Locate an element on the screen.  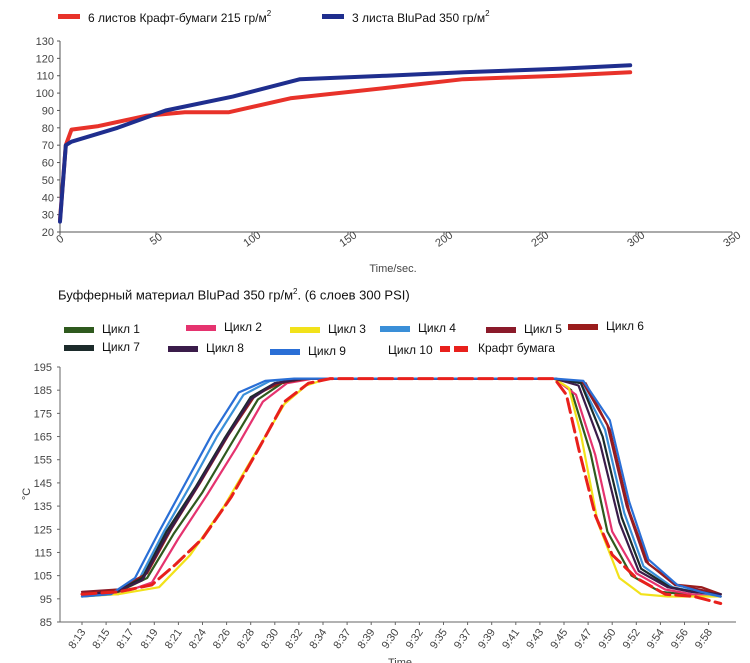
legend-swatch-dash is located at coordinates (461, 349).